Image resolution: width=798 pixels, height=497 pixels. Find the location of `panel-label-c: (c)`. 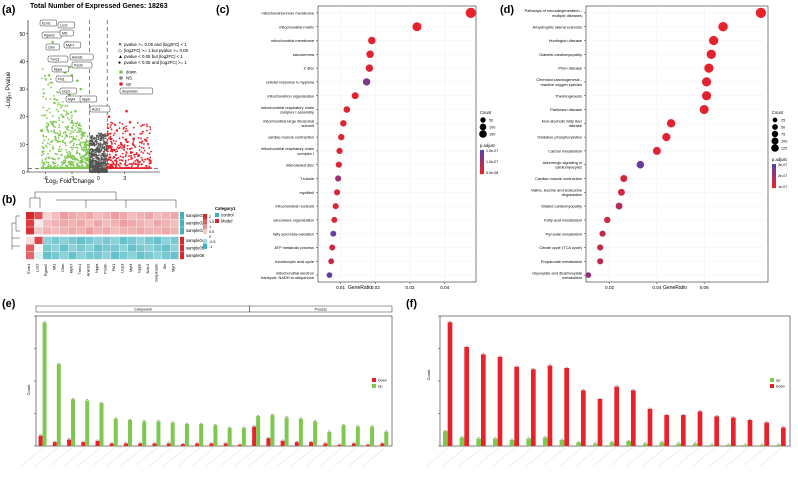

panel-label-c: (c) is located at coordinates (223, 10).